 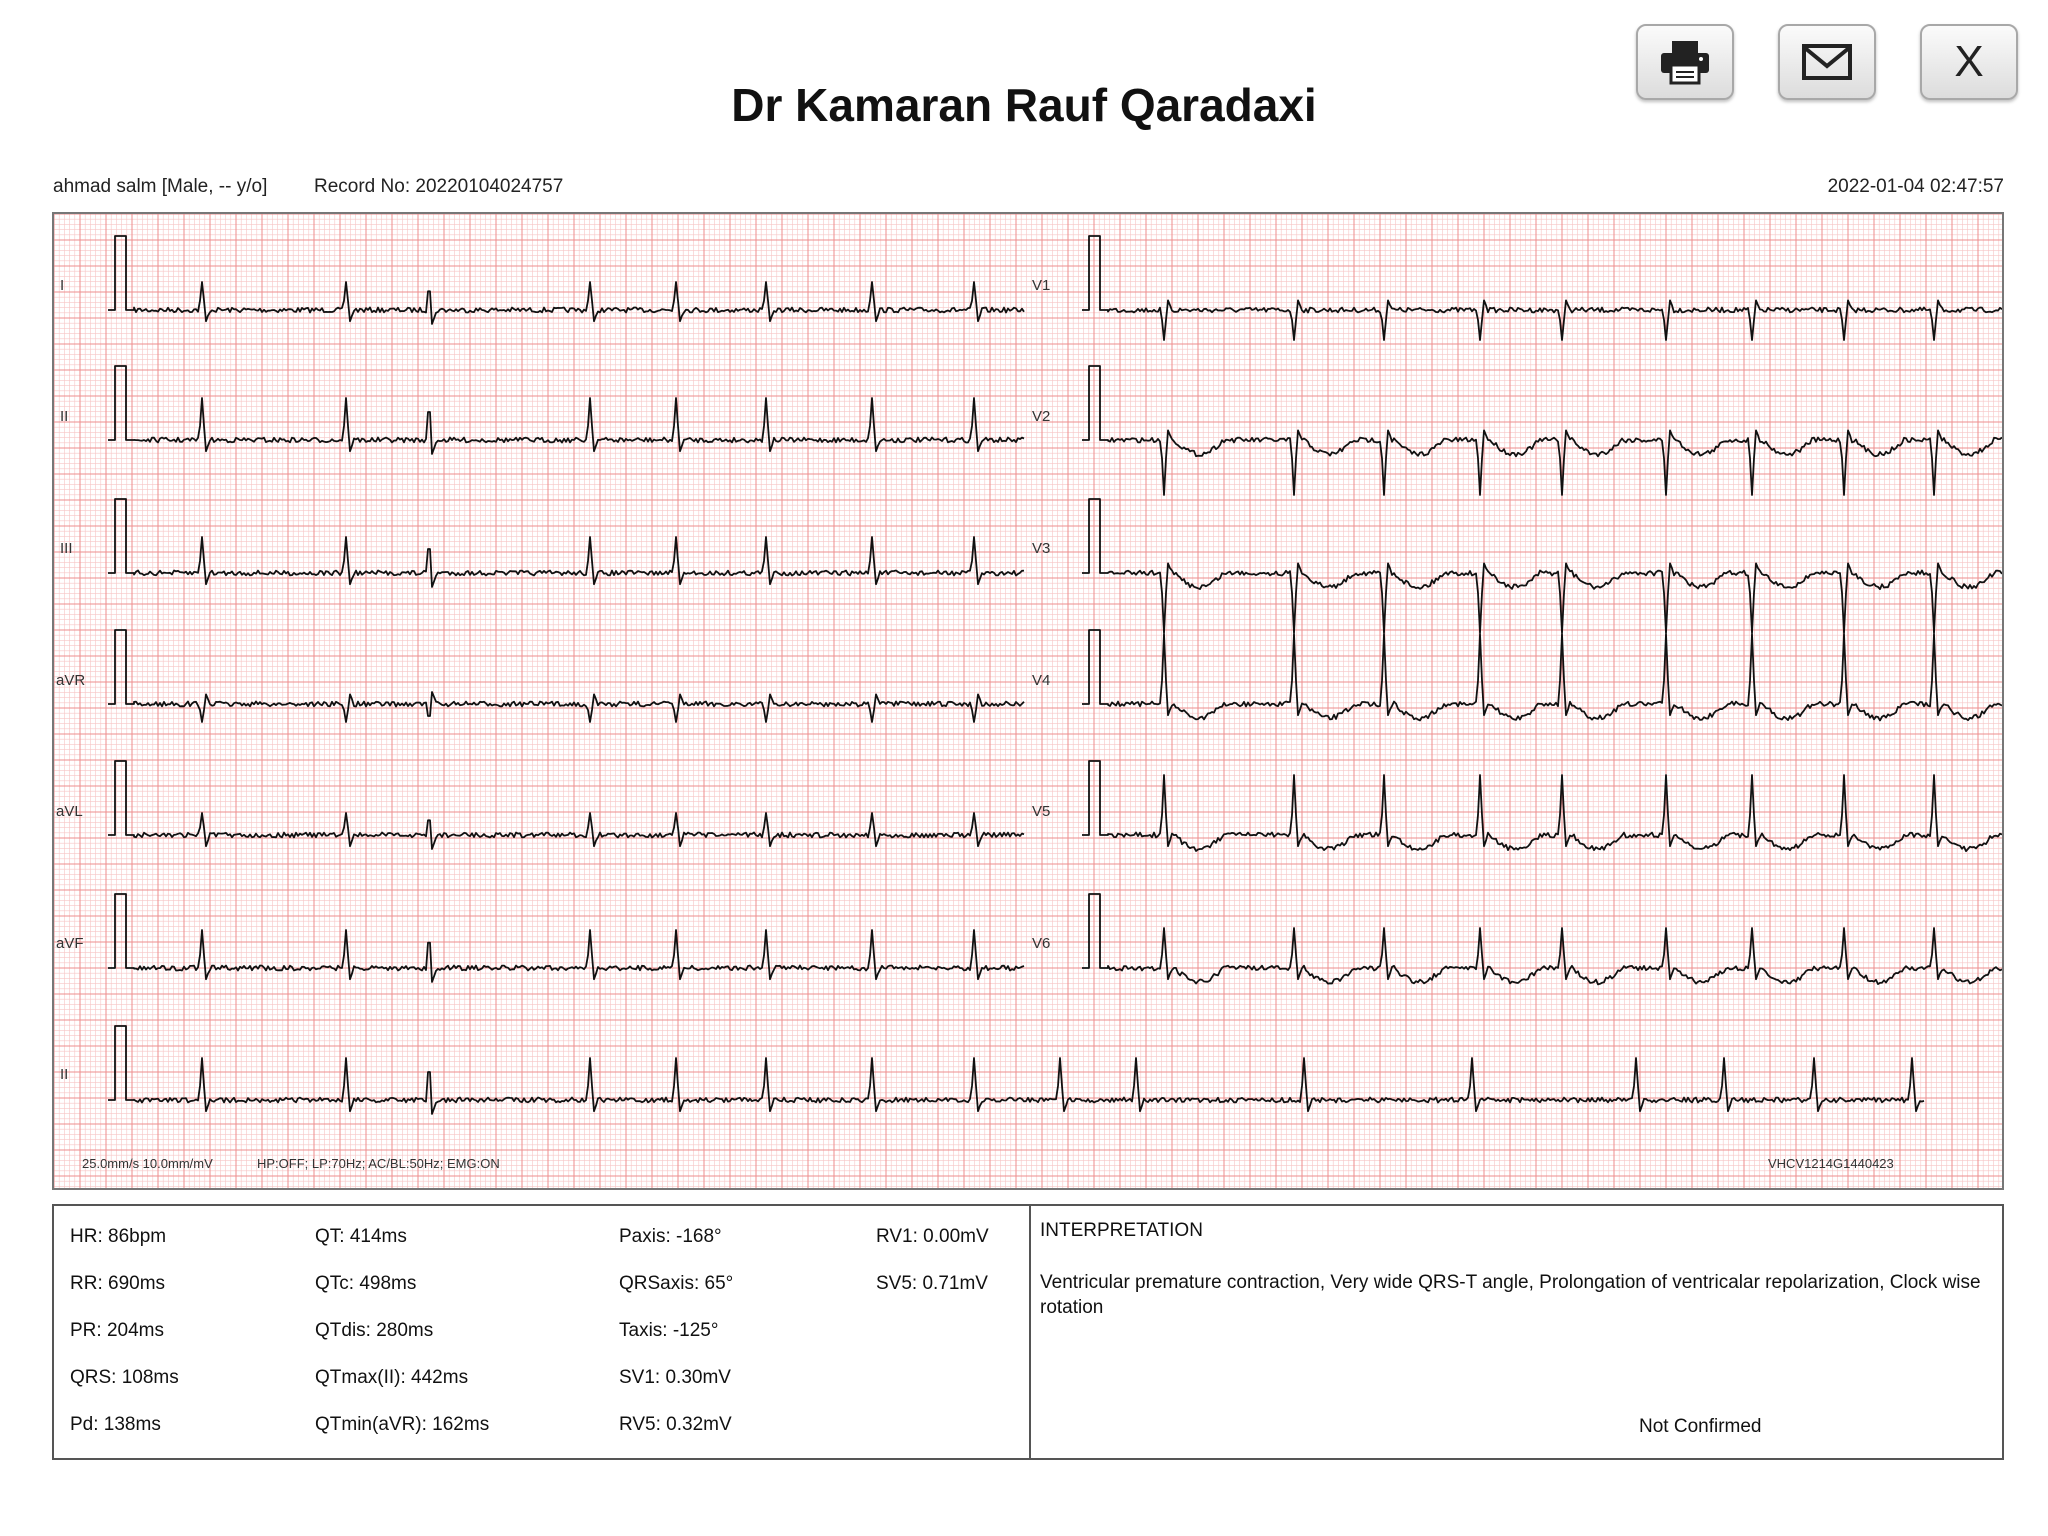 I want to click on close-button: X, so click(x=1969, y=62).